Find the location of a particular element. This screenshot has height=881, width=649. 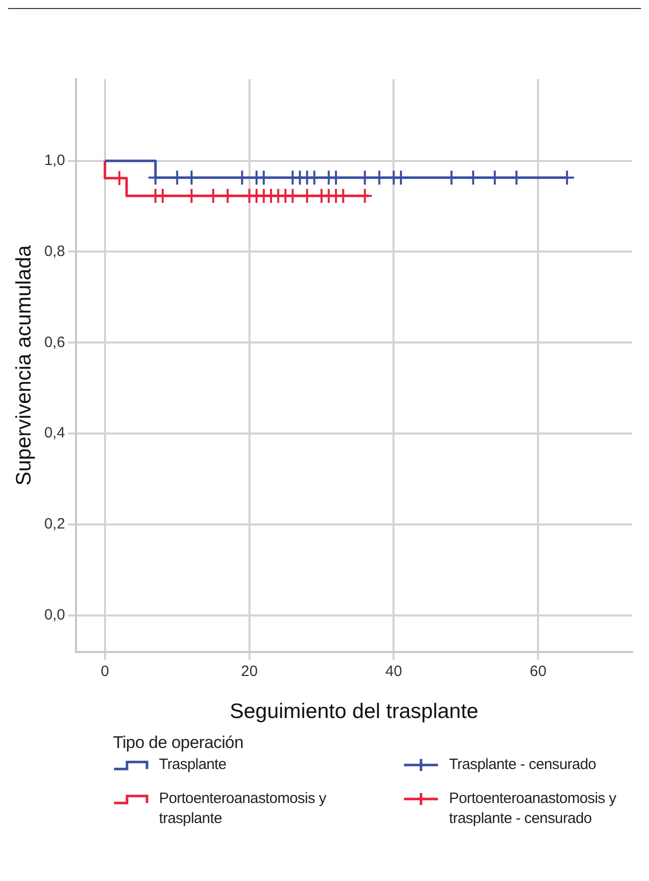

y-tick-label: 0,6 is located at coordinates (55, 342).